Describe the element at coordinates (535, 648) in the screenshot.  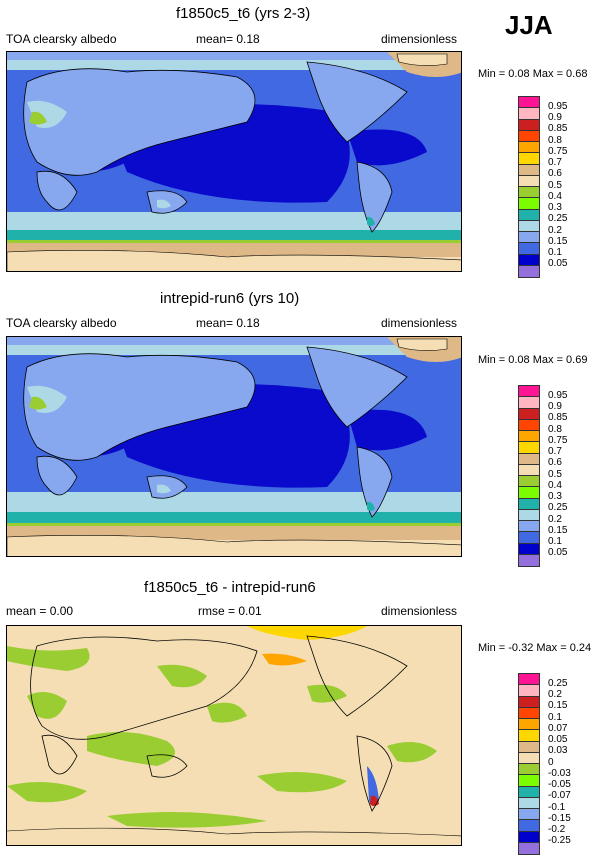
I see `panel3-minmax: Min = -0.32 Max = 0.24` at that location.